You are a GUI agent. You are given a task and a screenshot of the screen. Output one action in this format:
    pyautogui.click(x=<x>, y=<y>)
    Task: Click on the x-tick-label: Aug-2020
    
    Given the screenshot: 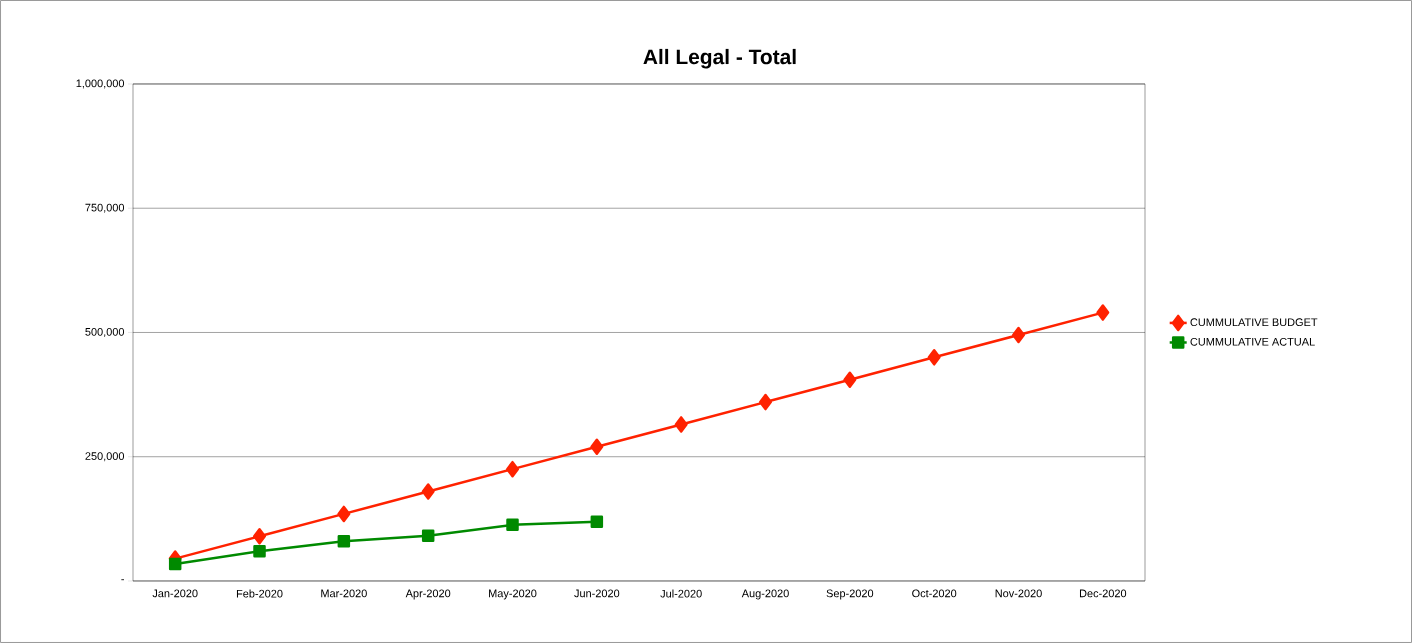 What is the action you would take?
    pyautogui.click(x=765, y=594)
    